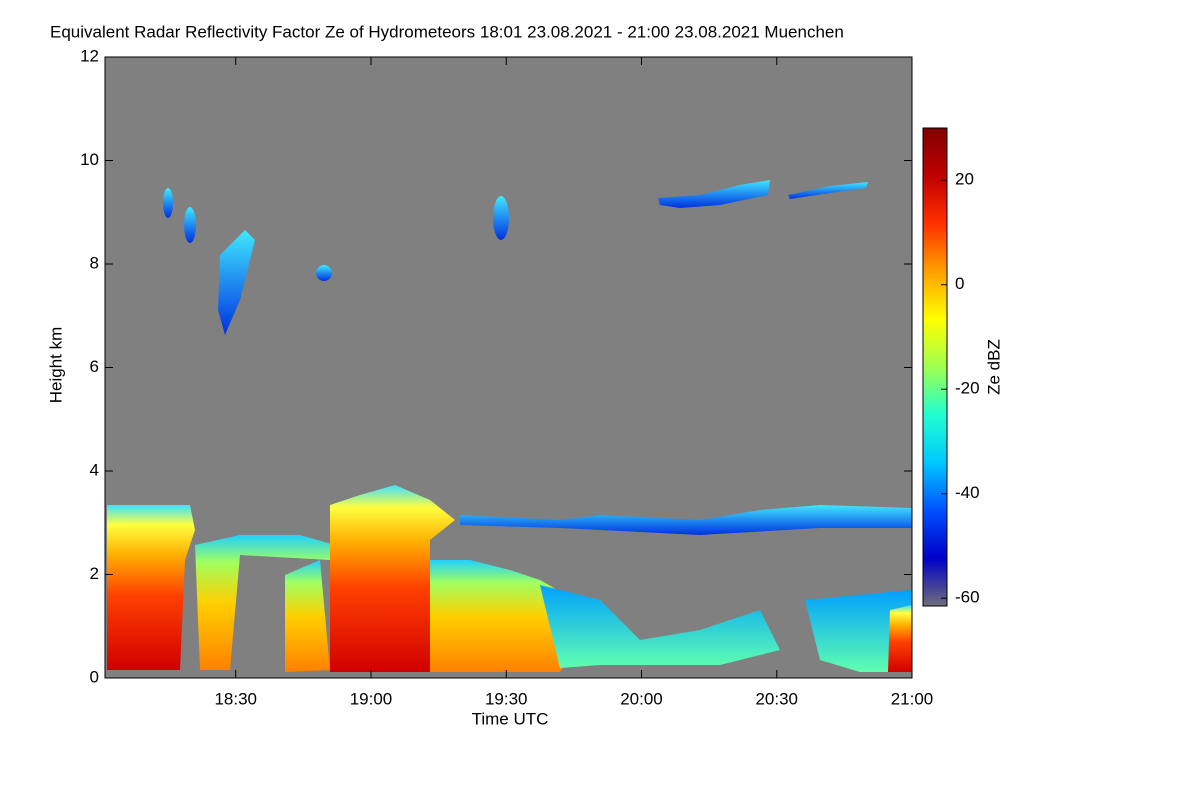 This screenshot has height=800, width=1200. Describe the element at coordinates (94, 573) in the screenshot. I see `y-tick-label: 2` at that location.